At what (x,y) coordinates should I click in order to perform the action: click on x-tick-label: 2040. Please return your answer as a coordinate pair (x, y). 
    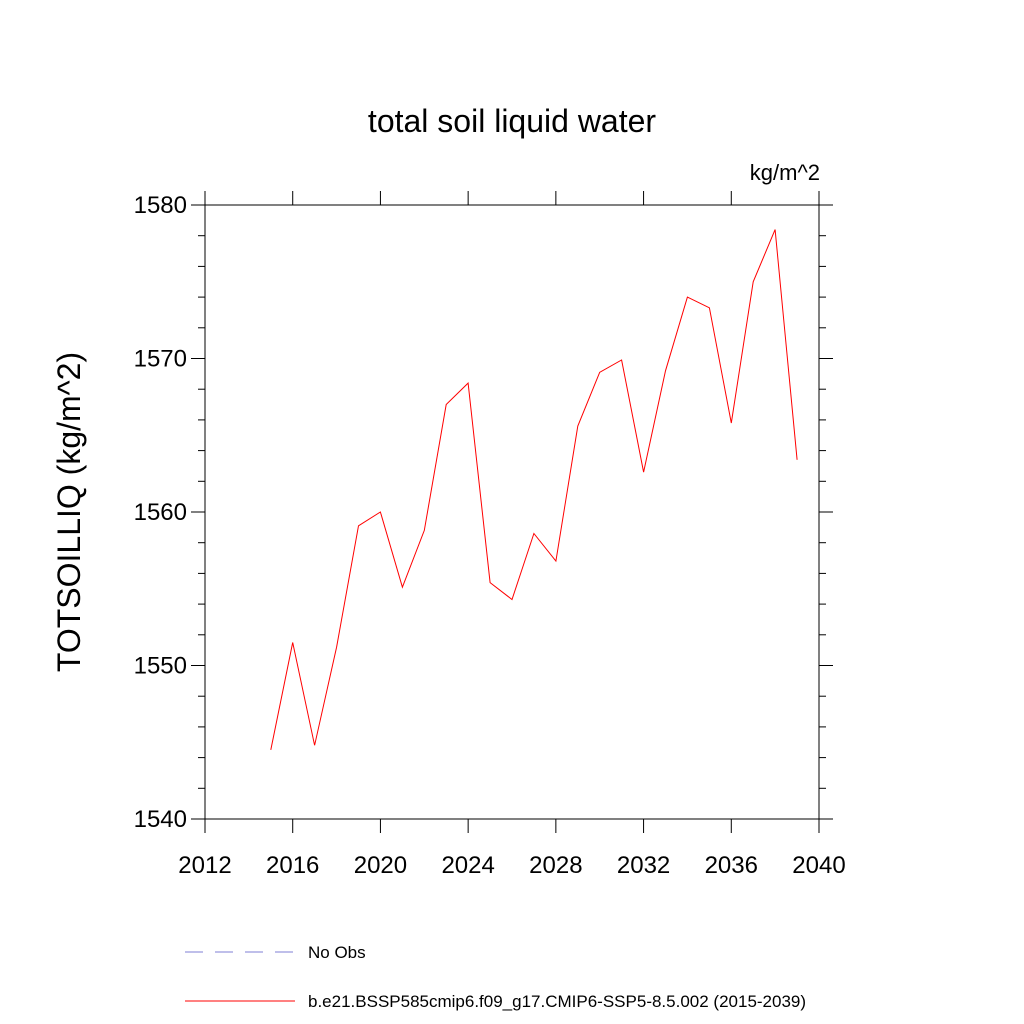
    Looking at the image, I should click on (818, 865).